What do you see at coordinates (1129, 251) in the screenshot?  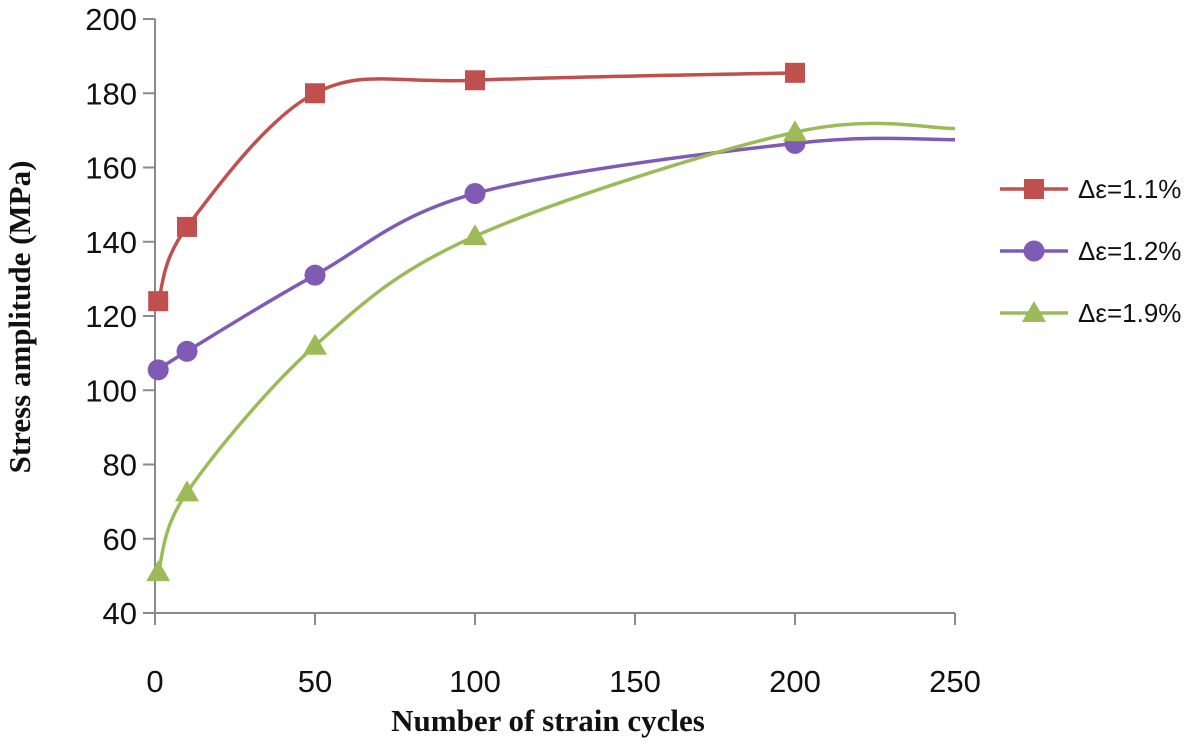 I see `legend-label: Δε=1.2%` at bounding box center [1129, 251].